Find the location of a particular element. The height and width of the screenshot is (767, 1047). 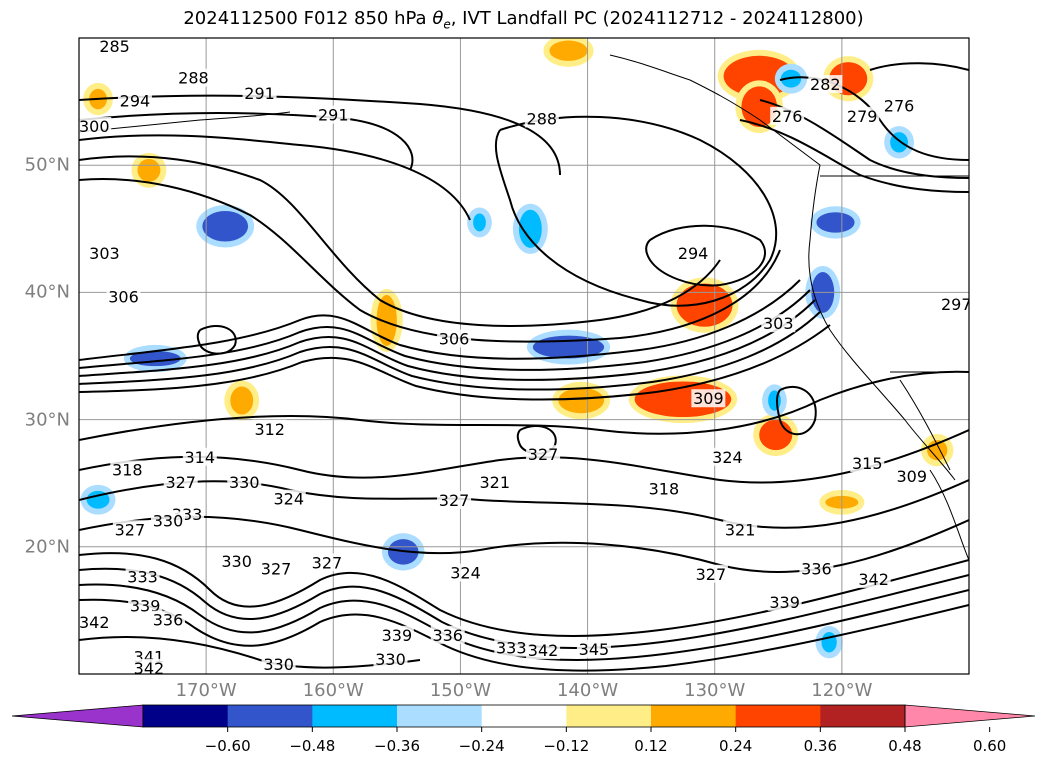

latitude-label: 30°N is located at coordinates (47, 420).